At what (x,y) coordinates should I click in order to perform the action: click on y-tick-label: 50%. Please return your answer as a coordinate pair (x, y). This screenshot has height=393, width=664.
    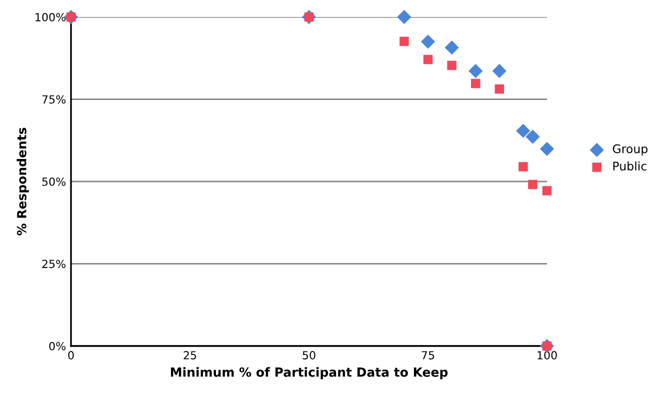
    Looking at the image, I should click on (54, 181).